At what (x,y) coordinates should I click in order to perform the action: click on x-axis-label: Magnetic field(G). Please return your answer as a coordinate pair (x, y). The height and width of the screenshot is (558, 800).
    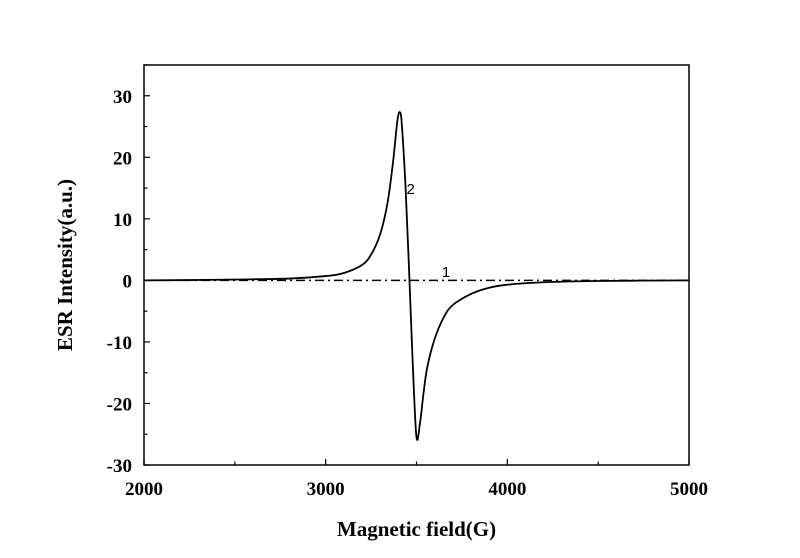
    Looking at the image, I should click on (416, 529).